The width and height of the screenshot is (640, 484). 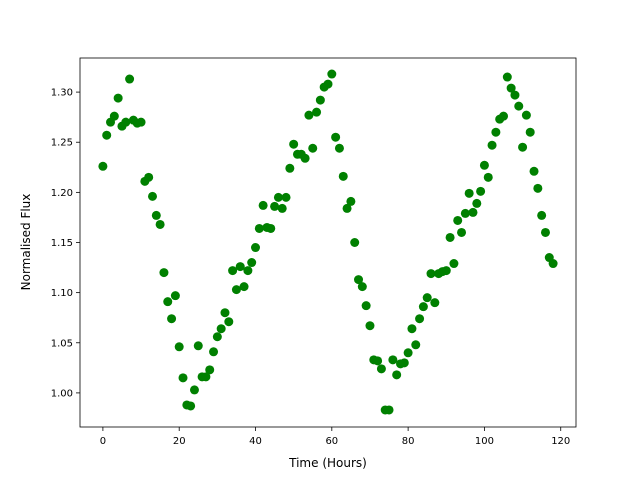 I want to click on y-tick-label: 1.25, so click(x=62, y=143).